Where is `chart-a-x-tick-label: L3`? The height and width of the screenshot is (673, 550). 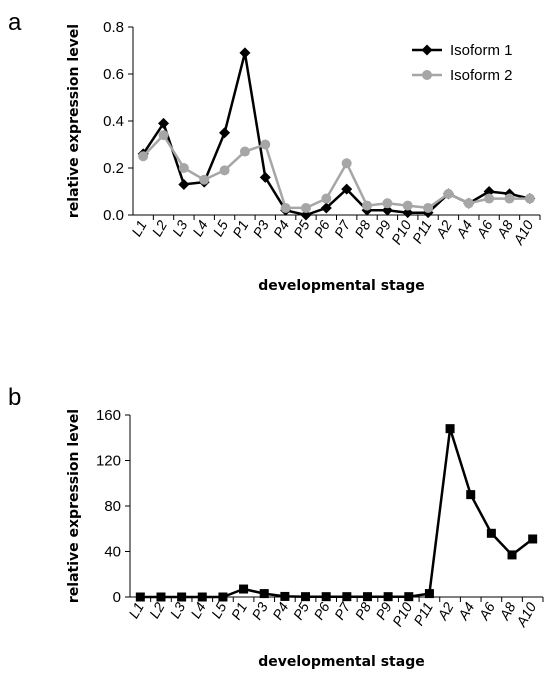 chart-a-x-tick-label: L3 is located at coordinates (180, 228).